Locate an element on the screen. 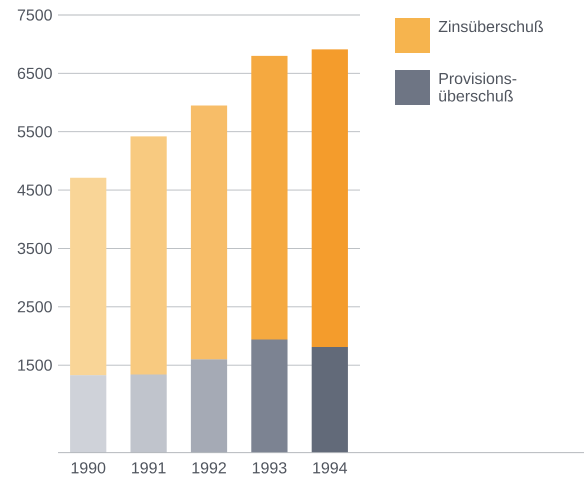  y-tick-label: 2500 is located at coordinates (35, 306).